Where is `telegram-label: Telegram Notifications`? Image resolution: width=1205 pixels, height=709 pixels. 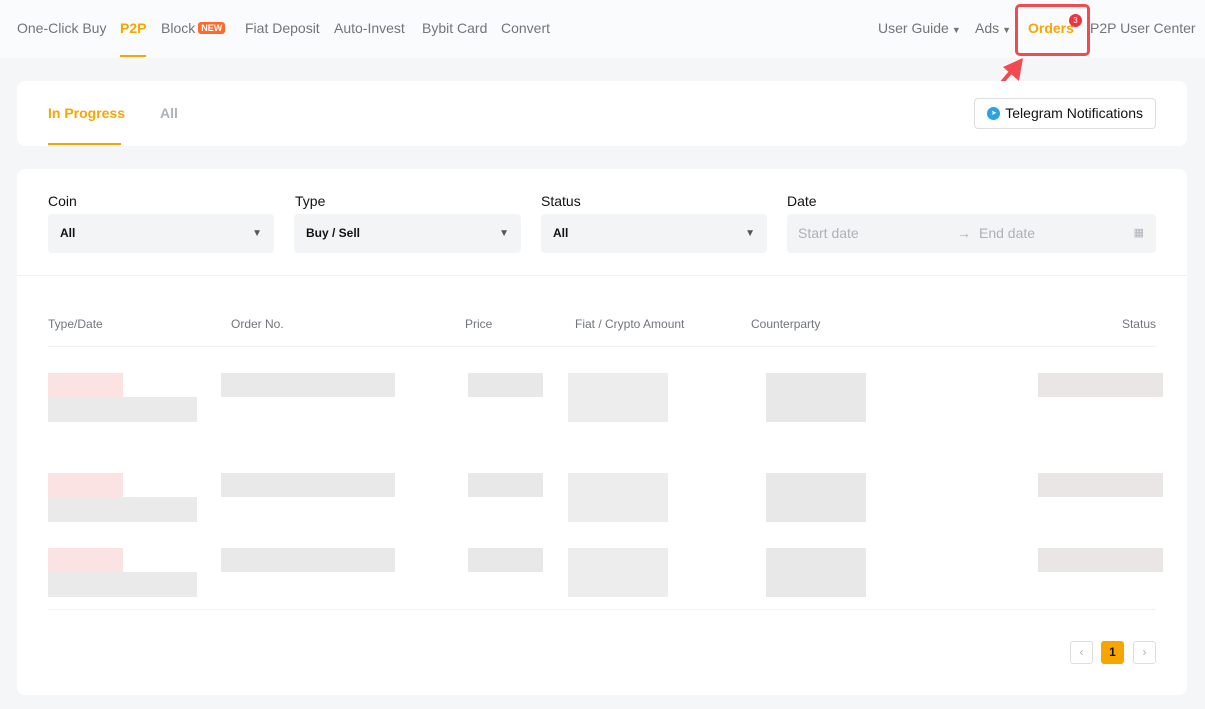 telegram-label: Telegram Notifications is located at coordinates (1074, 113).